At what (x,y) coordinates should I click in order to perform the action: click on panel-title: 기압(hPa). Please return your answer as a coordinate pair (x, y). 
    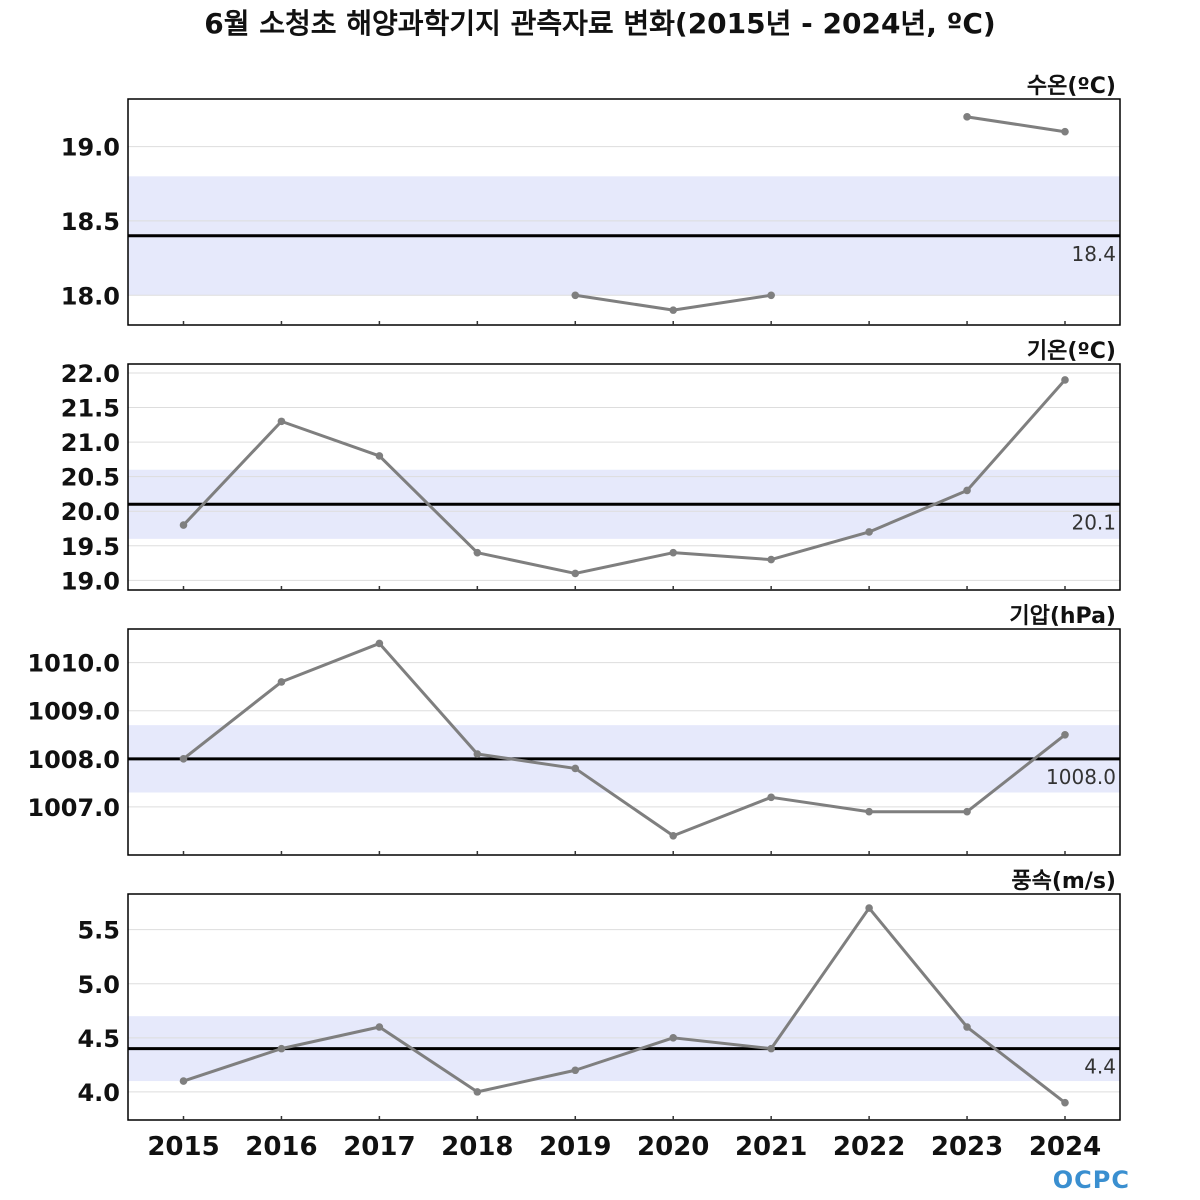
    Looking at the image, I should click on (1062, 616).